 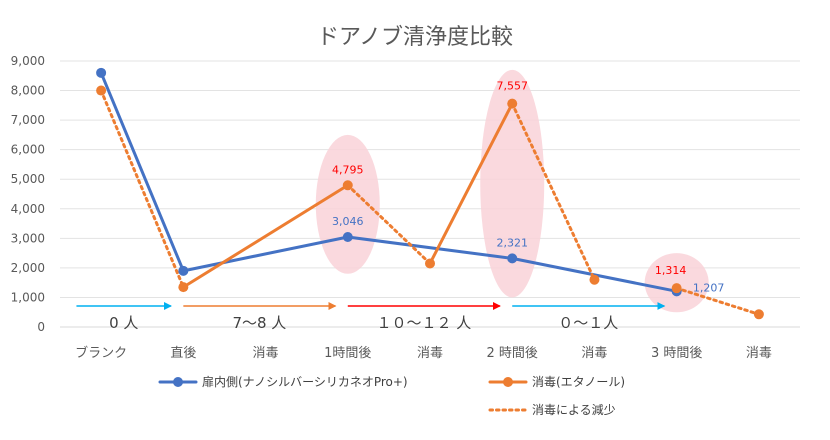 I want to click on y-tick-label: 7,000, so click(x=28, y=120).